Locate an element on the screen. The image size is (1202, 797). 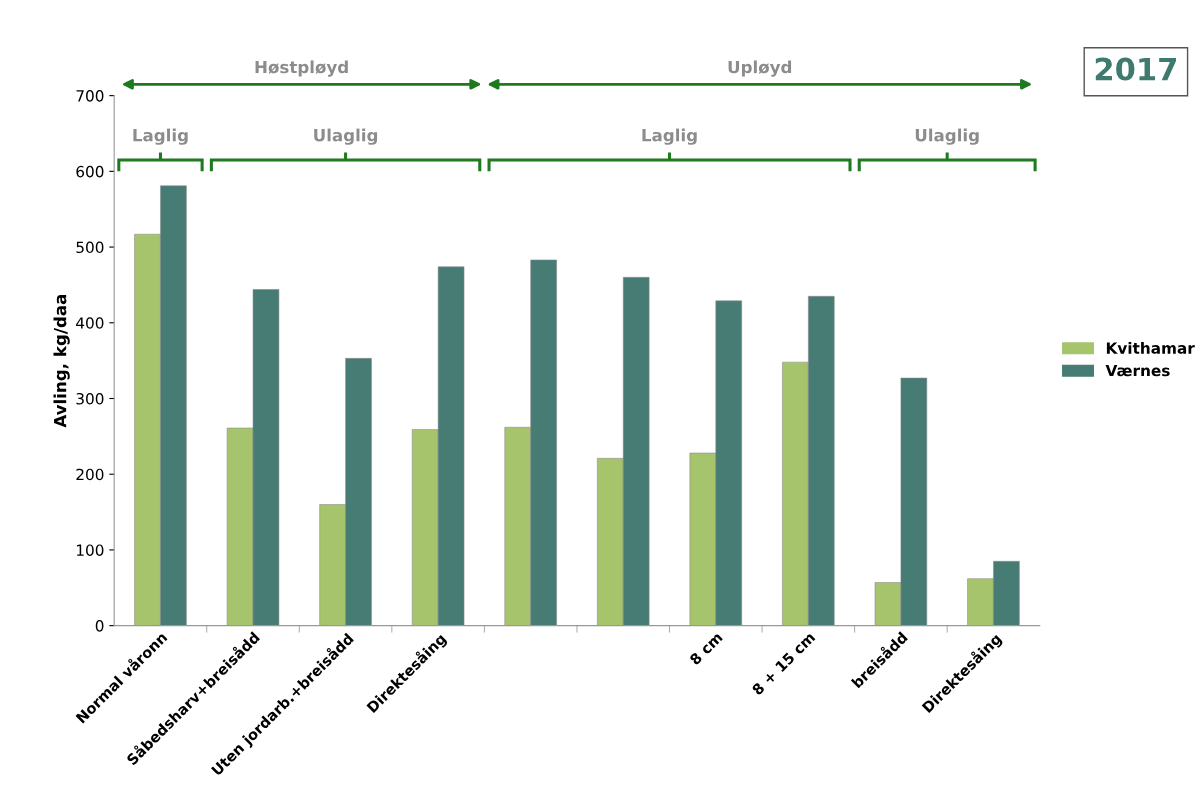
text: Upløyd is located at coordinates (760, 68).